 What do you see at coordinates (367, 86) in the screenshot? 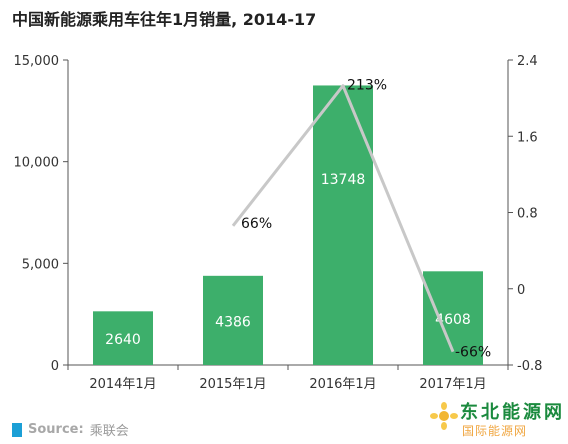
I see `line-data-label: 213%` at bounding box center [367, 86].